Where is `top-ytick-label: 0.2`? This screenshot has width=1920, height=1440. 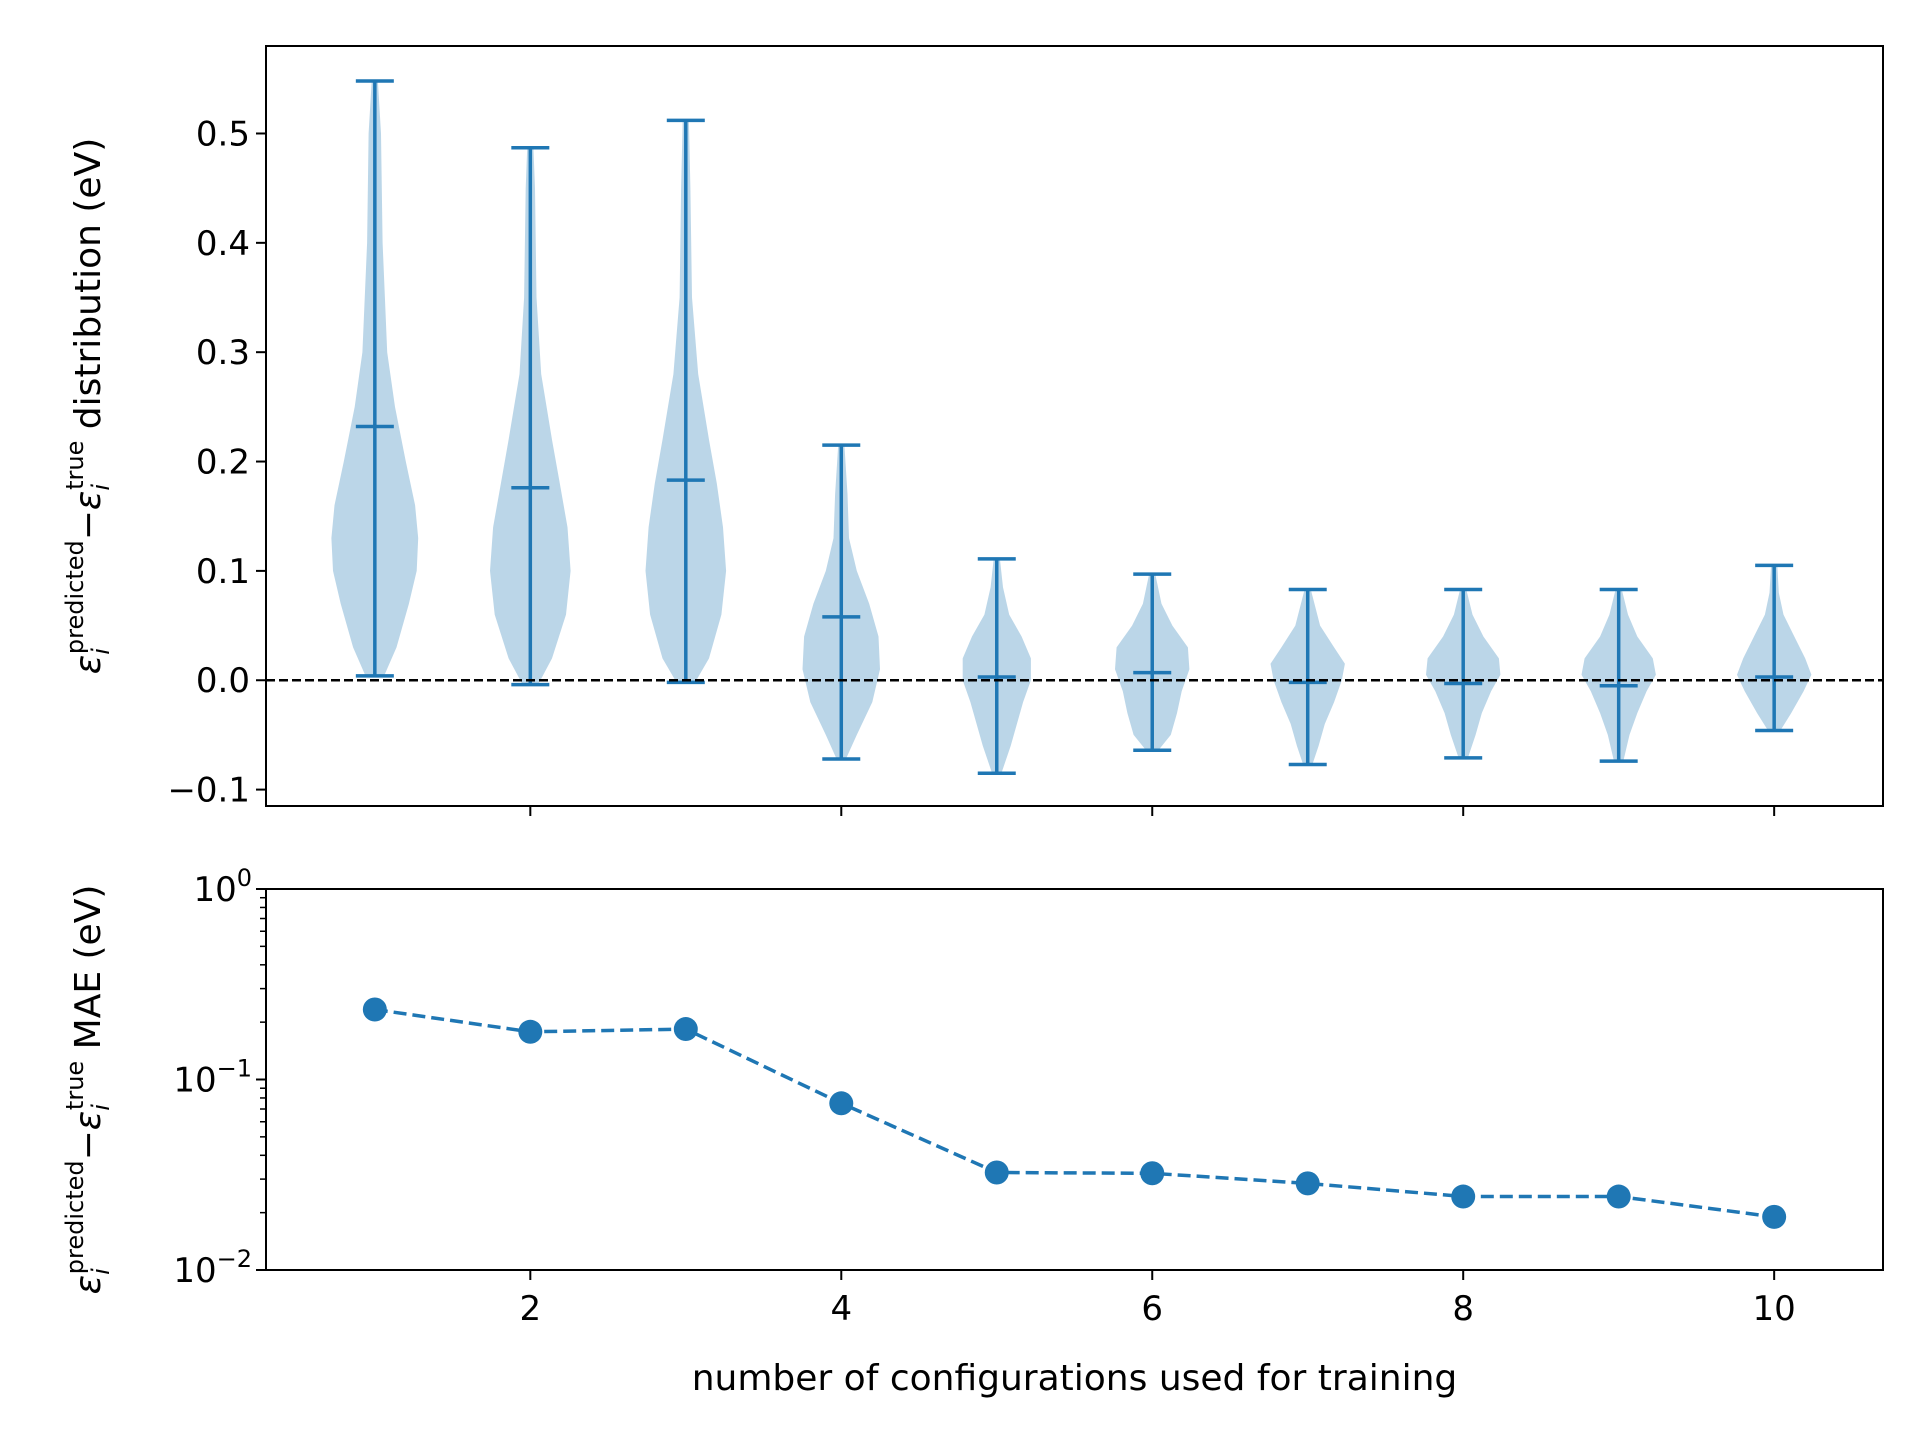
top-ytick-label: 0.2 is located at coordinates (223, 463).